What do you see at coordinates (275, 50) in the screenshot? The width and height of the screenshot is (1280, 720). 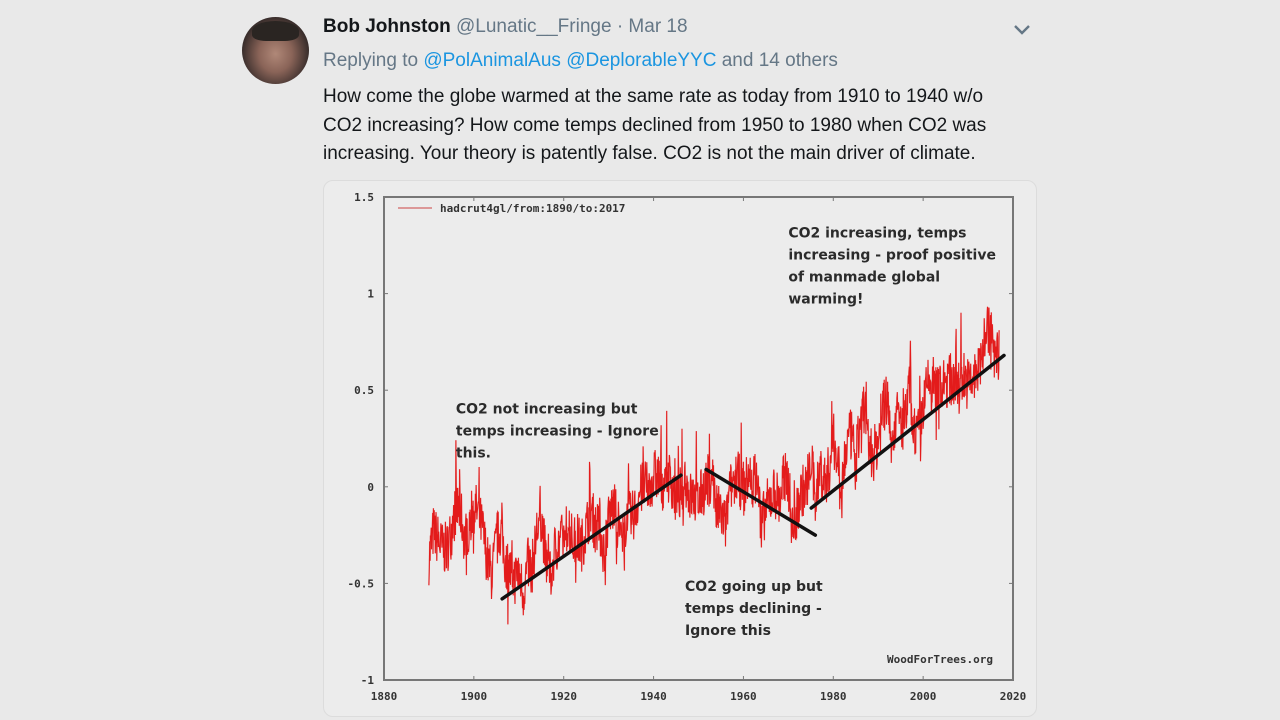 I see `avatar` at bounding box center [275, 50].